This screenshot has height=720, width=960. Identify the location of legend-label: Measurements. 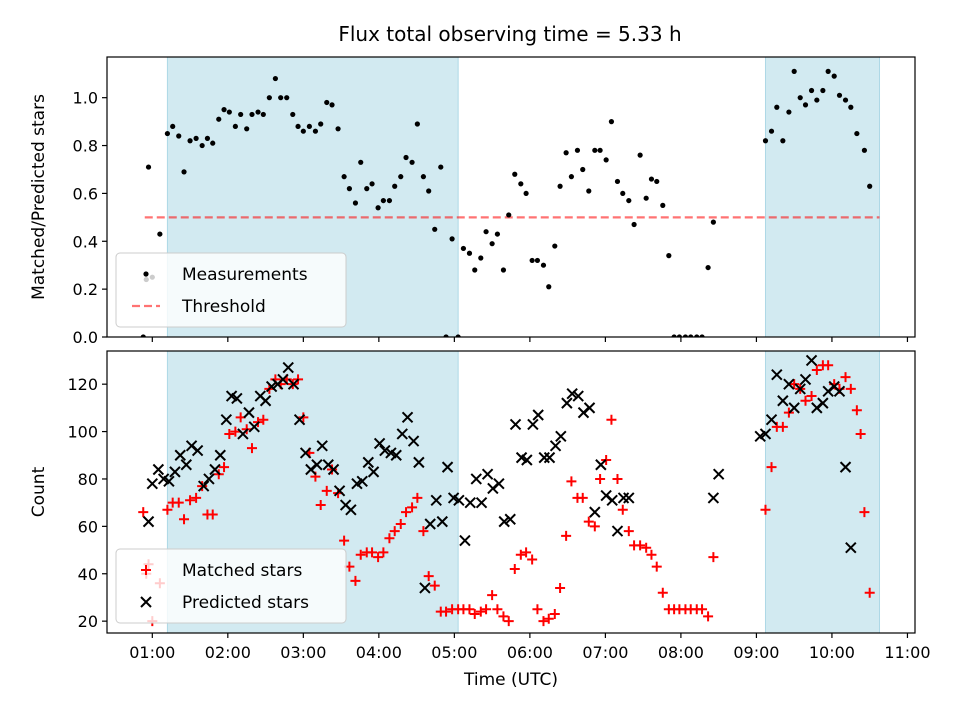
(245, 275).